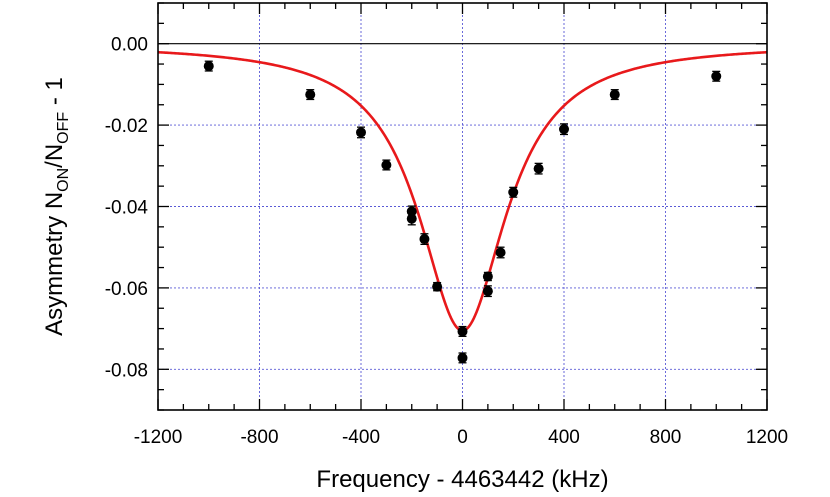  What do you see at coordinates (767, 437) in the screenshot?
I see `x-tick-label: 1200` at bounding box center [767, 437].